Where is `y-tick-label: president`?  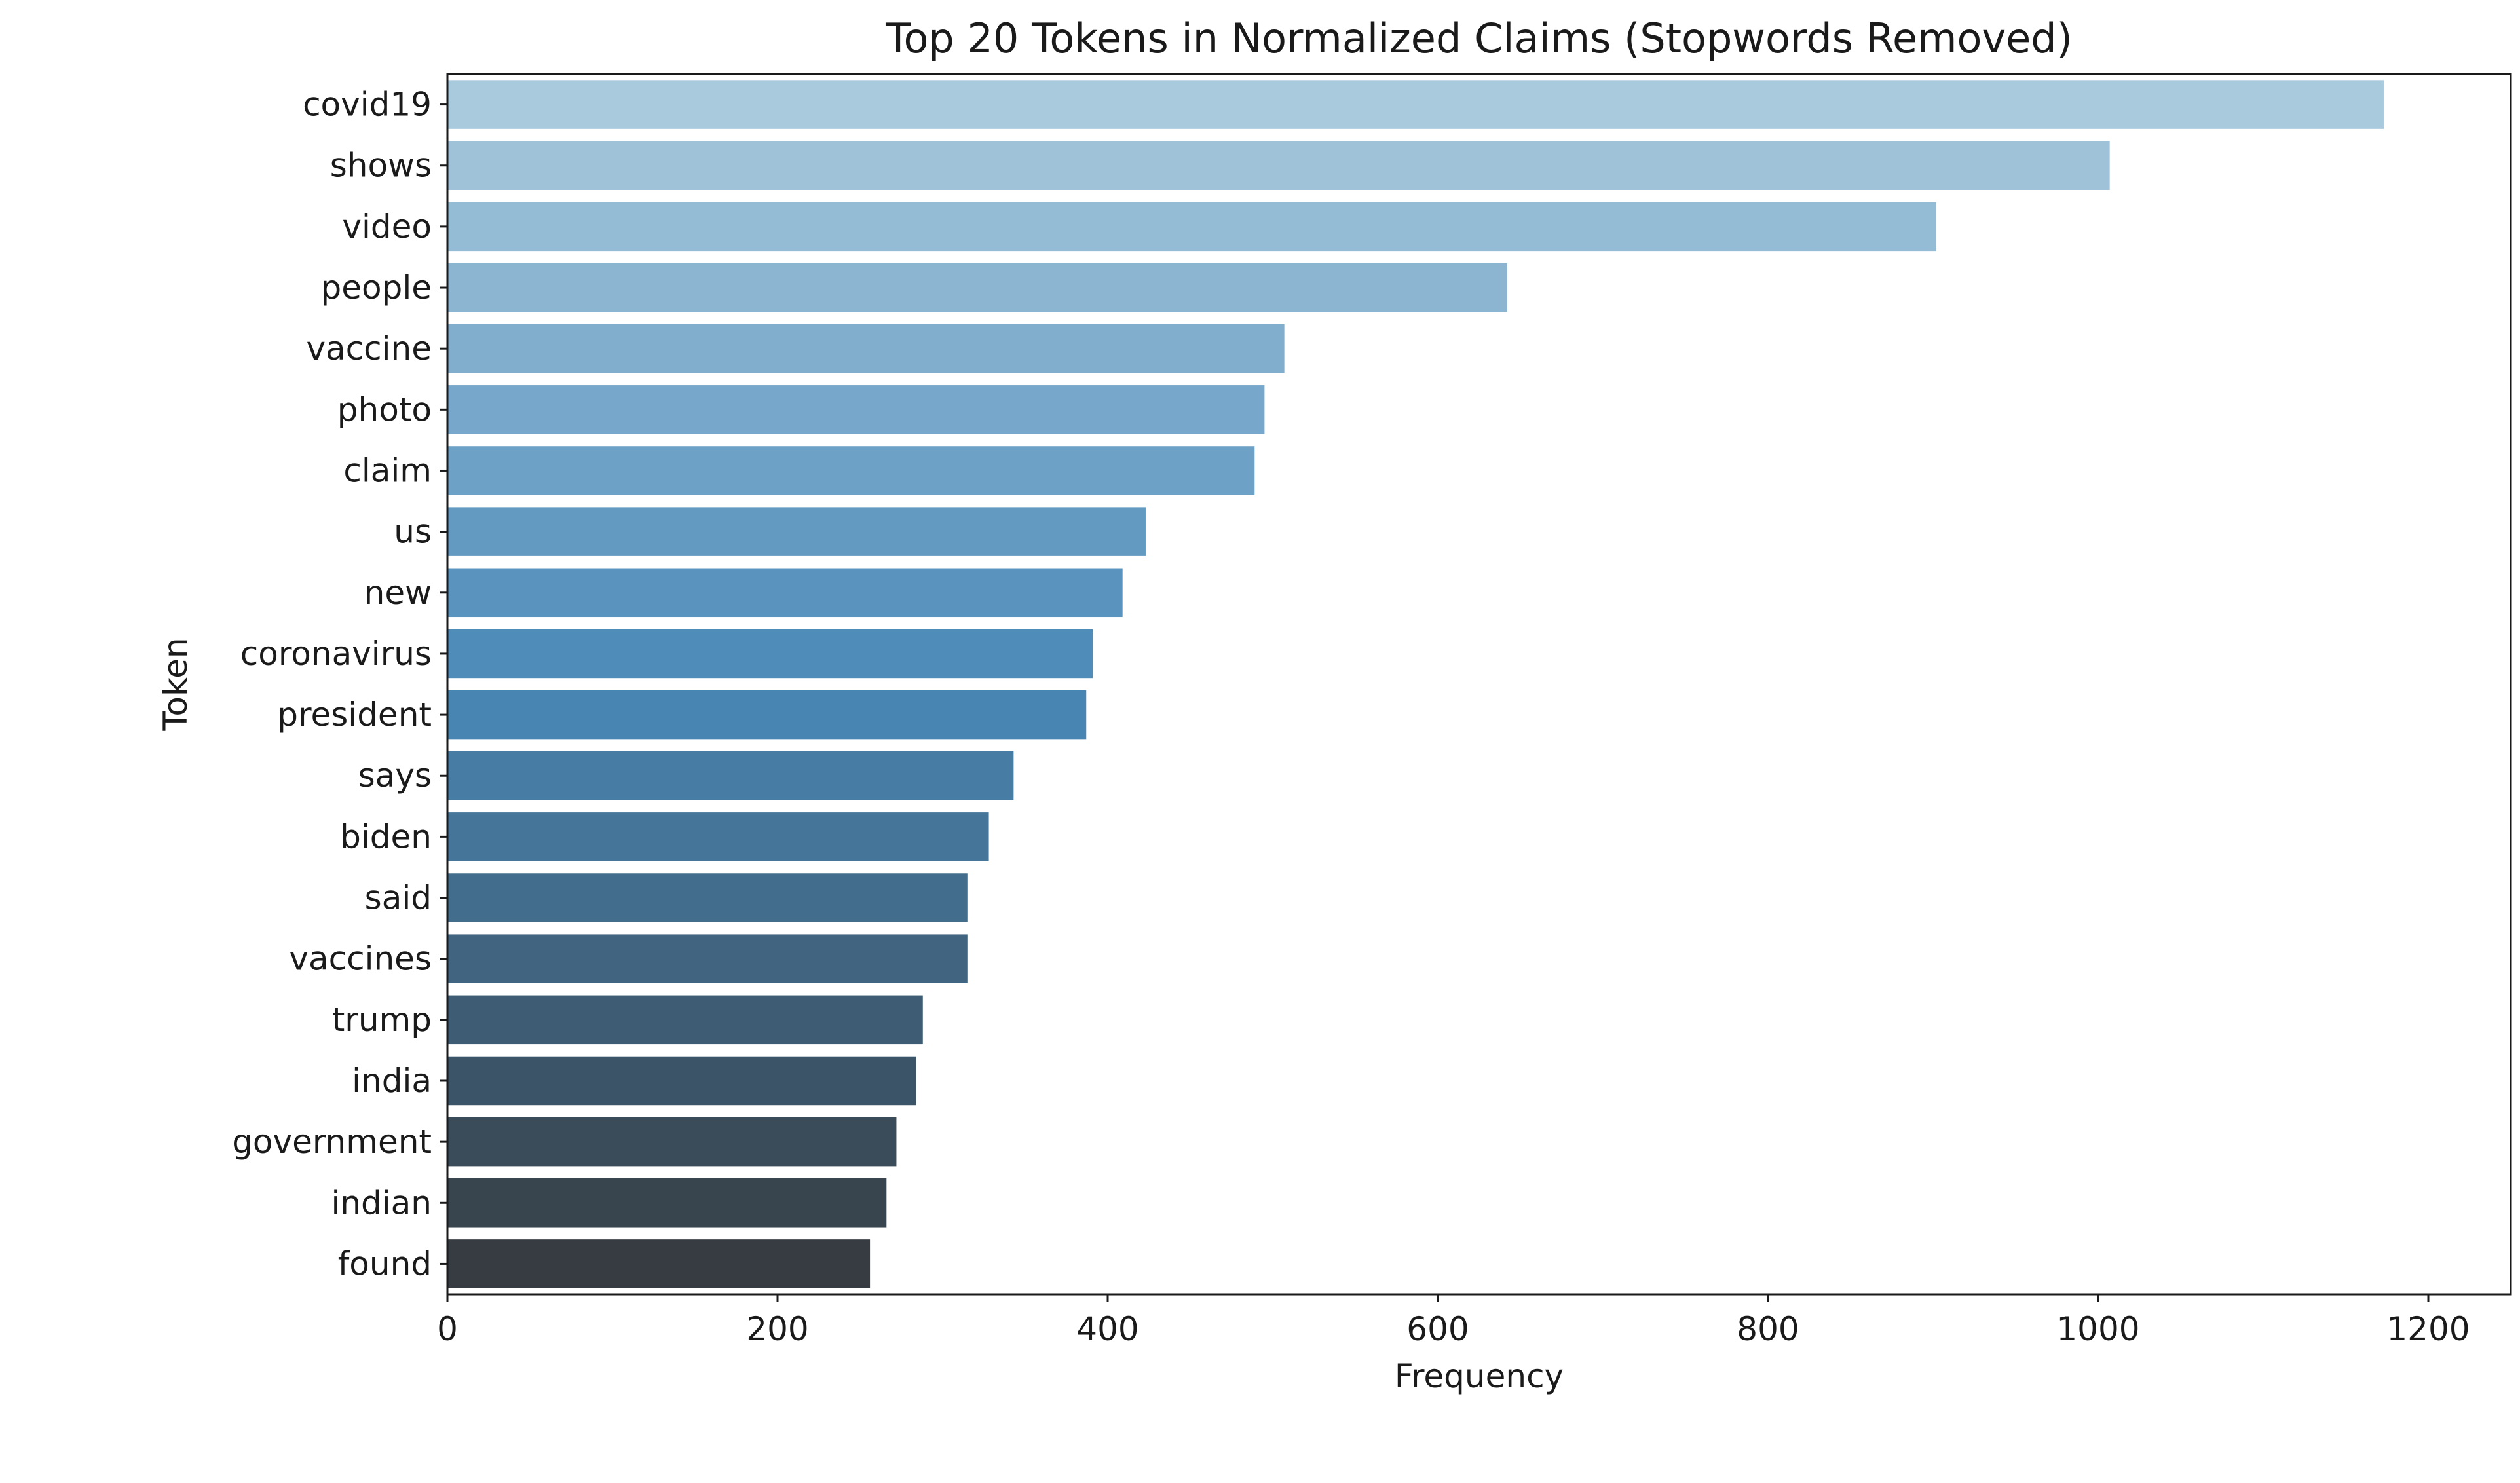 y-tick-label: president is located at coordinates (354, 715).